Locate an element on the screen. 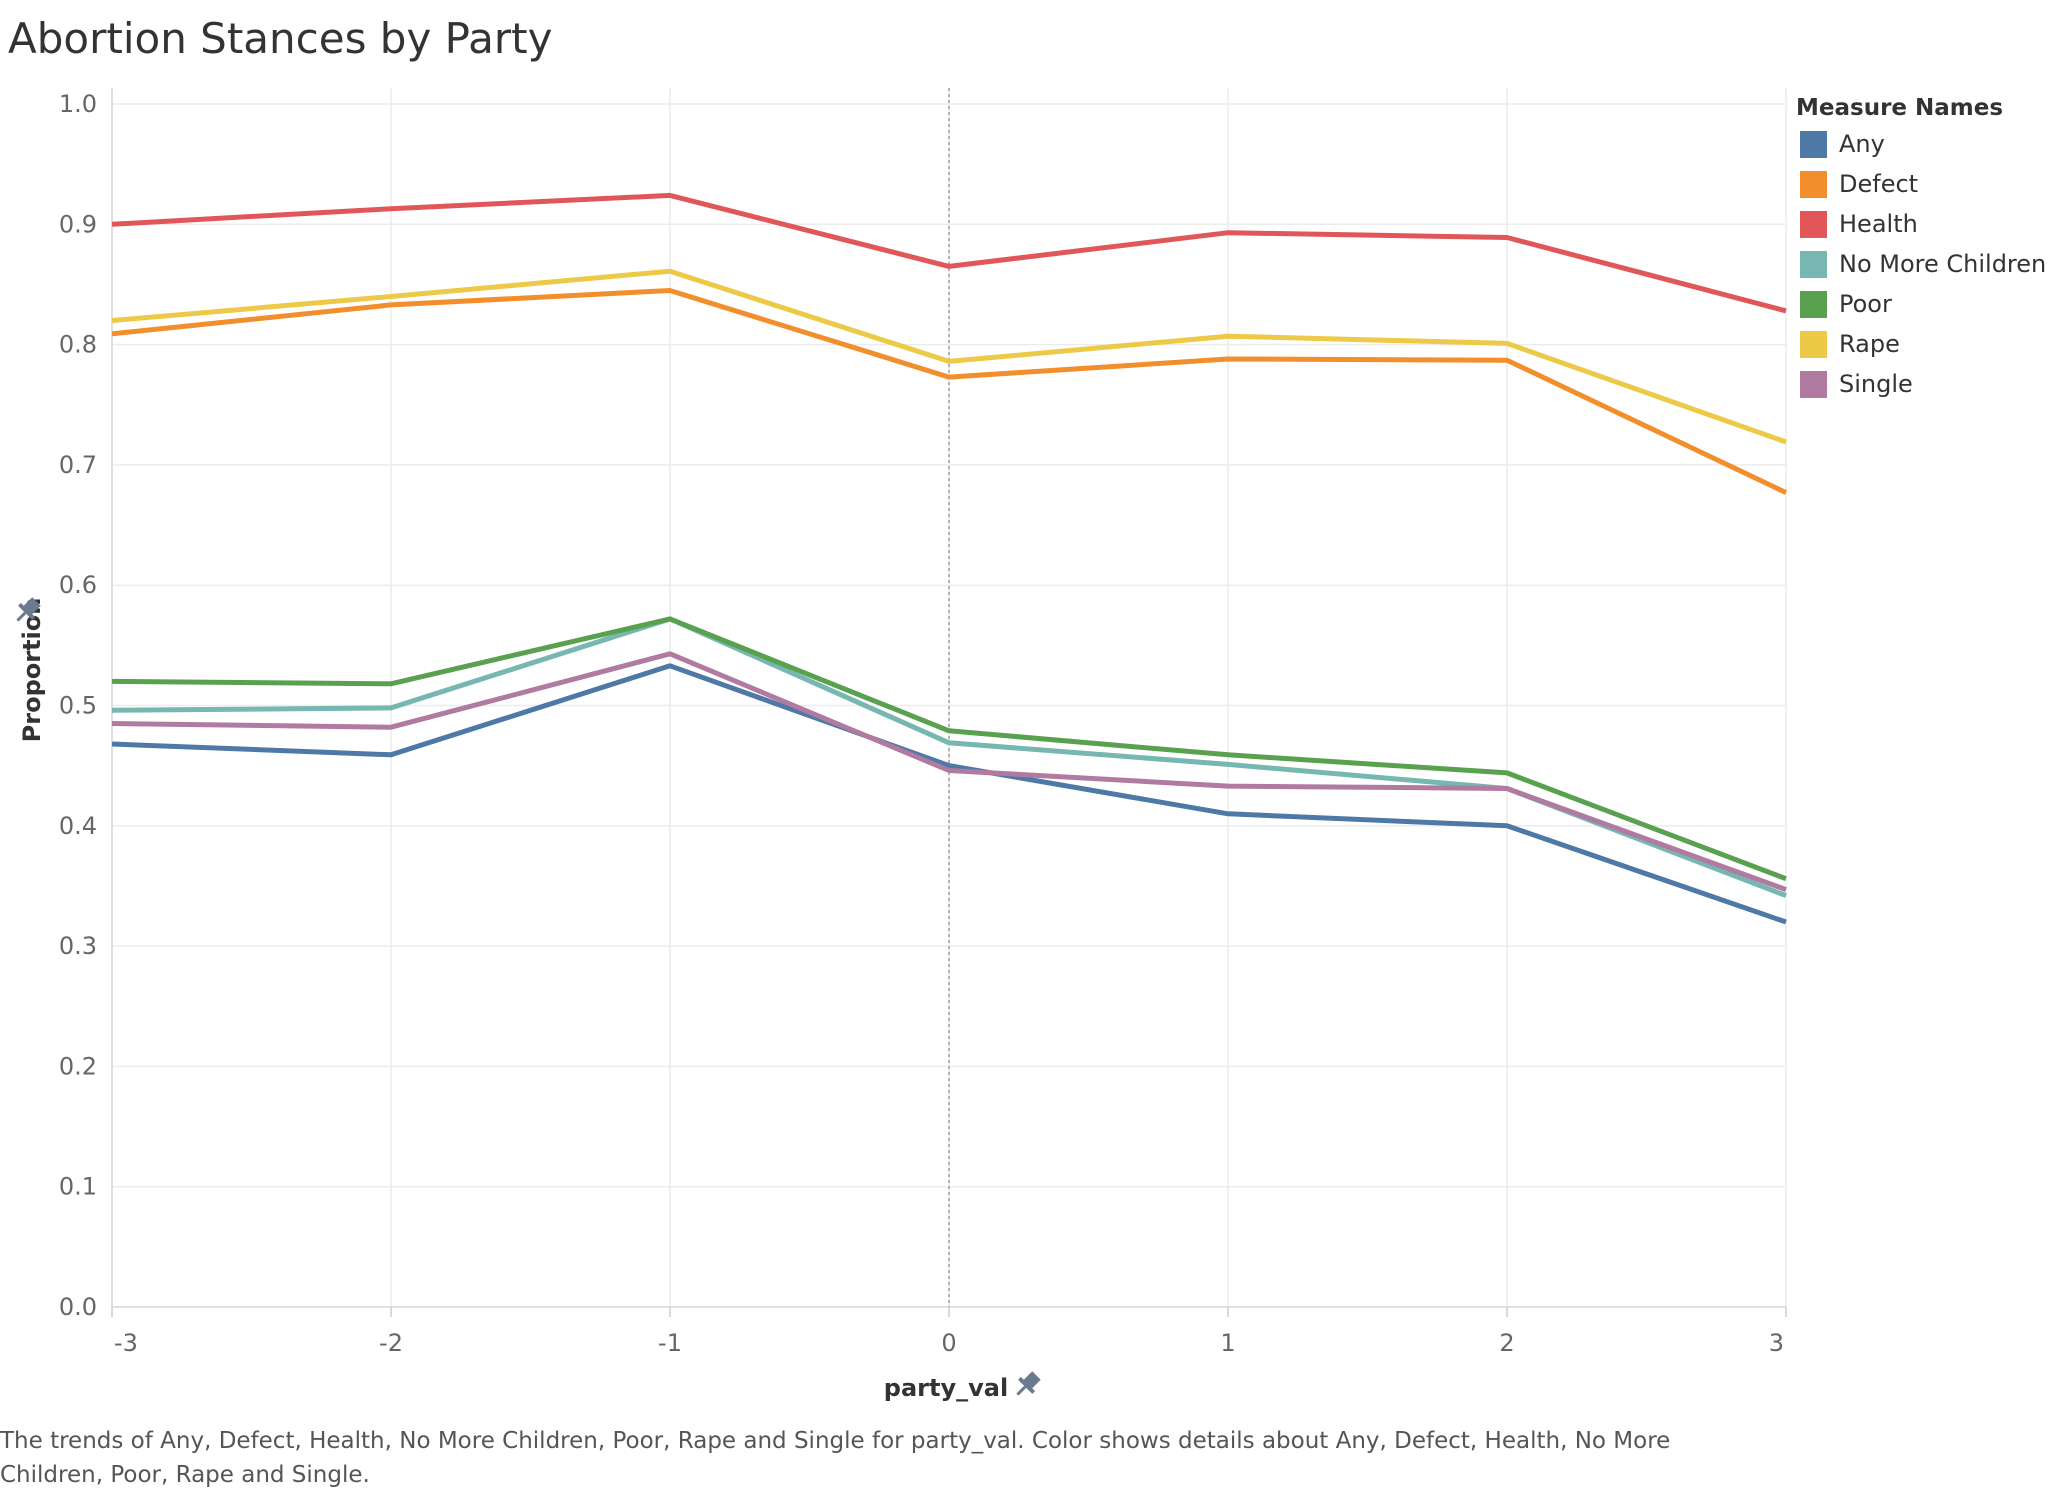 The width and height of the screenshot is (2062, 1492). series-line-rape is located at coordinates (949, 356).